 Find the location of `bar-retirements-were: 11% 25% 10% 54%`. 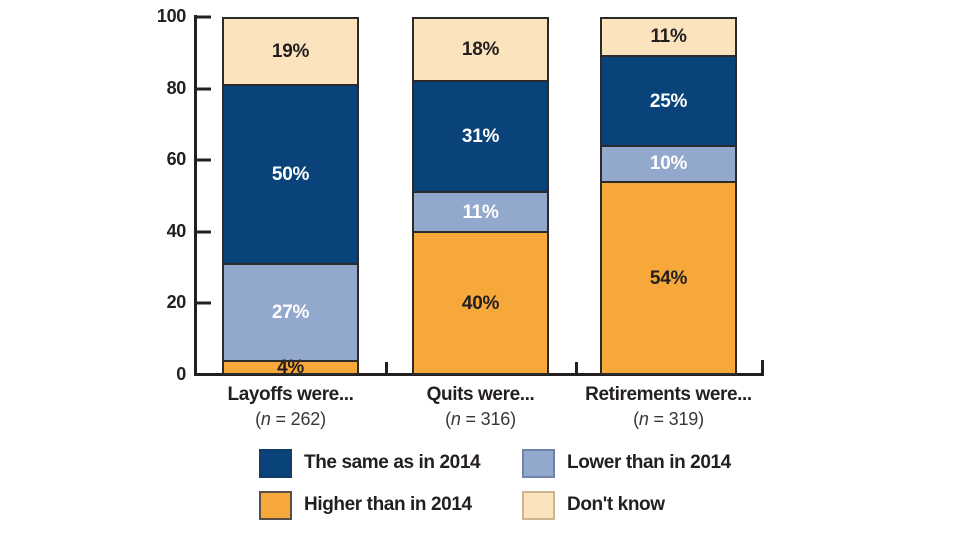

bar-retirements-were: 11% 25% 10% 54% is located at coordinates (668, 196).